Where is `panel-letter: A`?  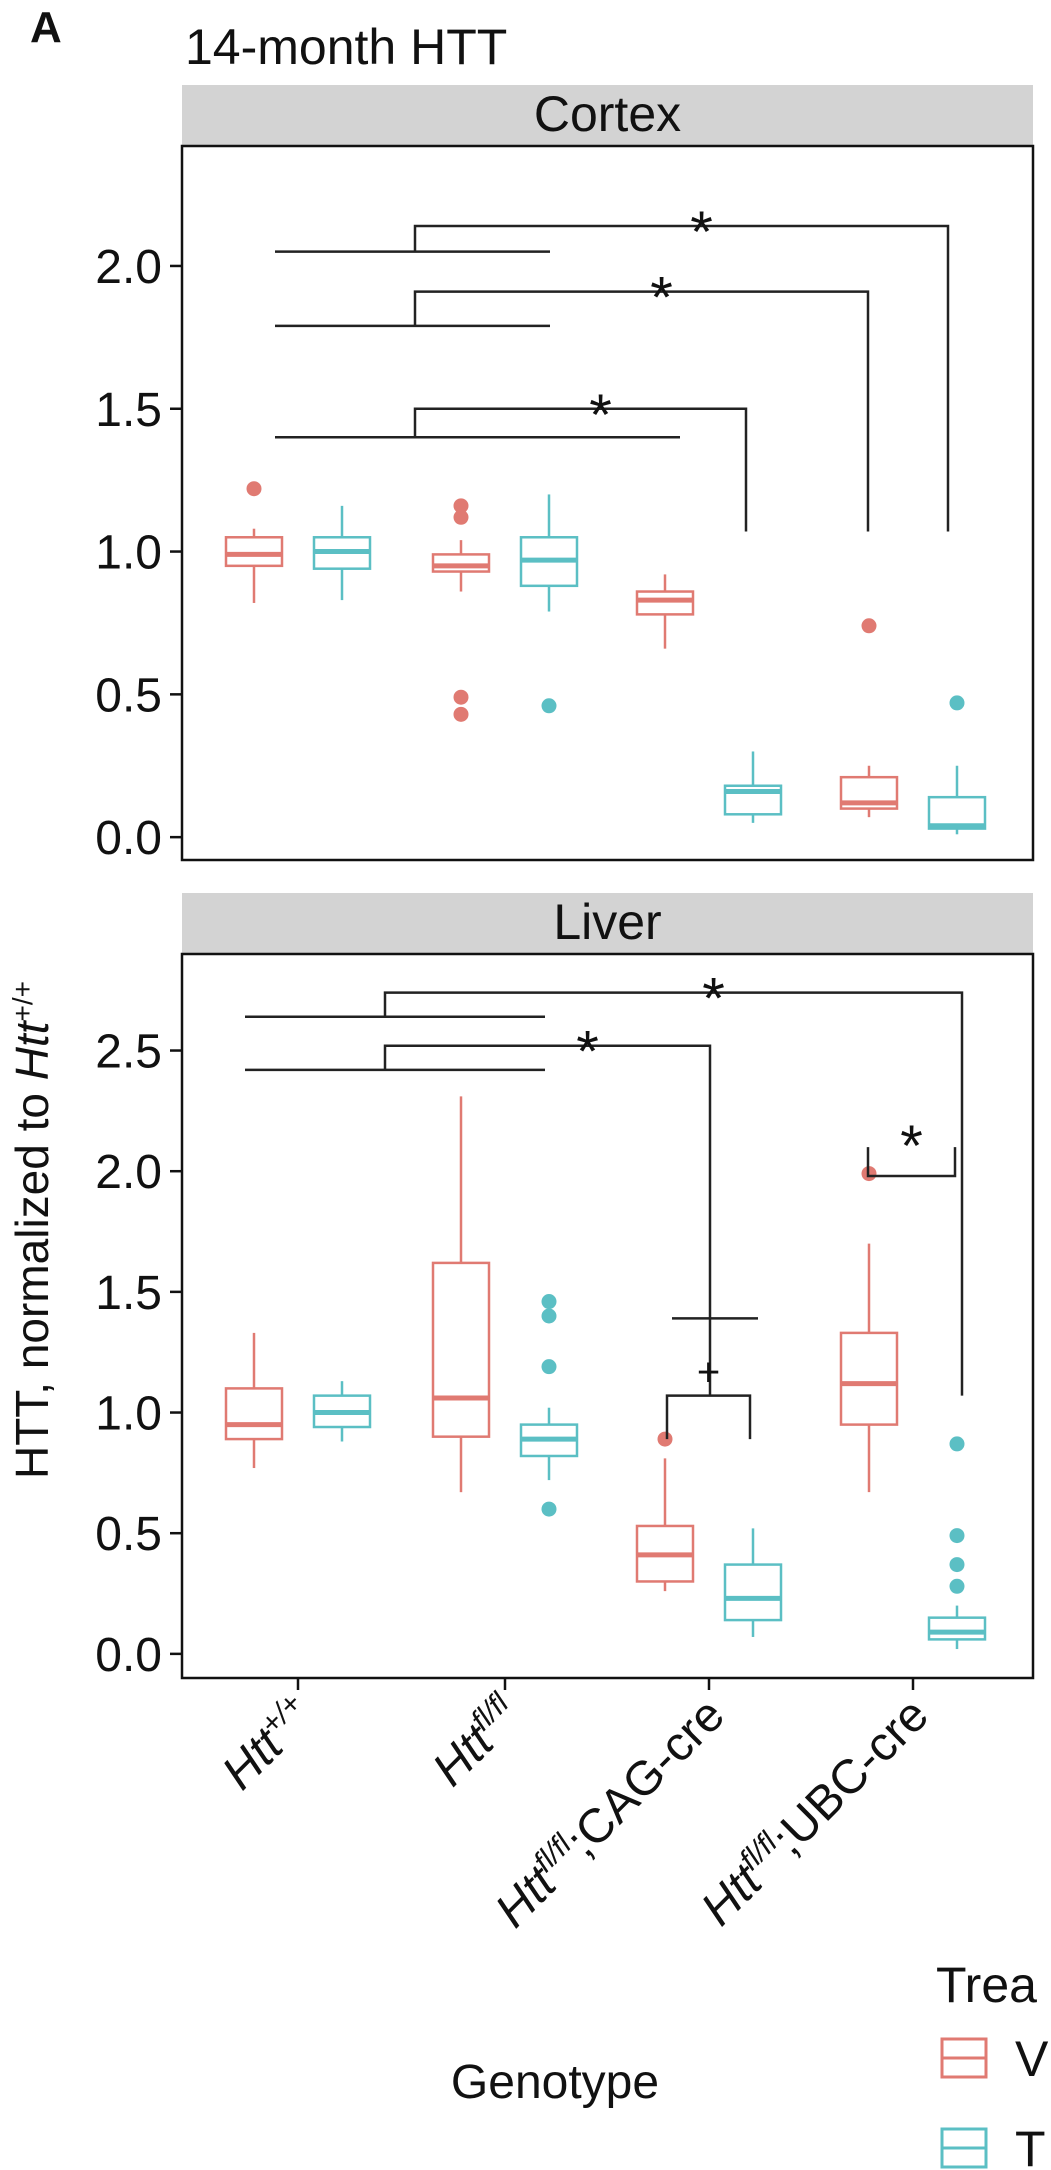
panel-letter: A is located at coordinates (46, 27).